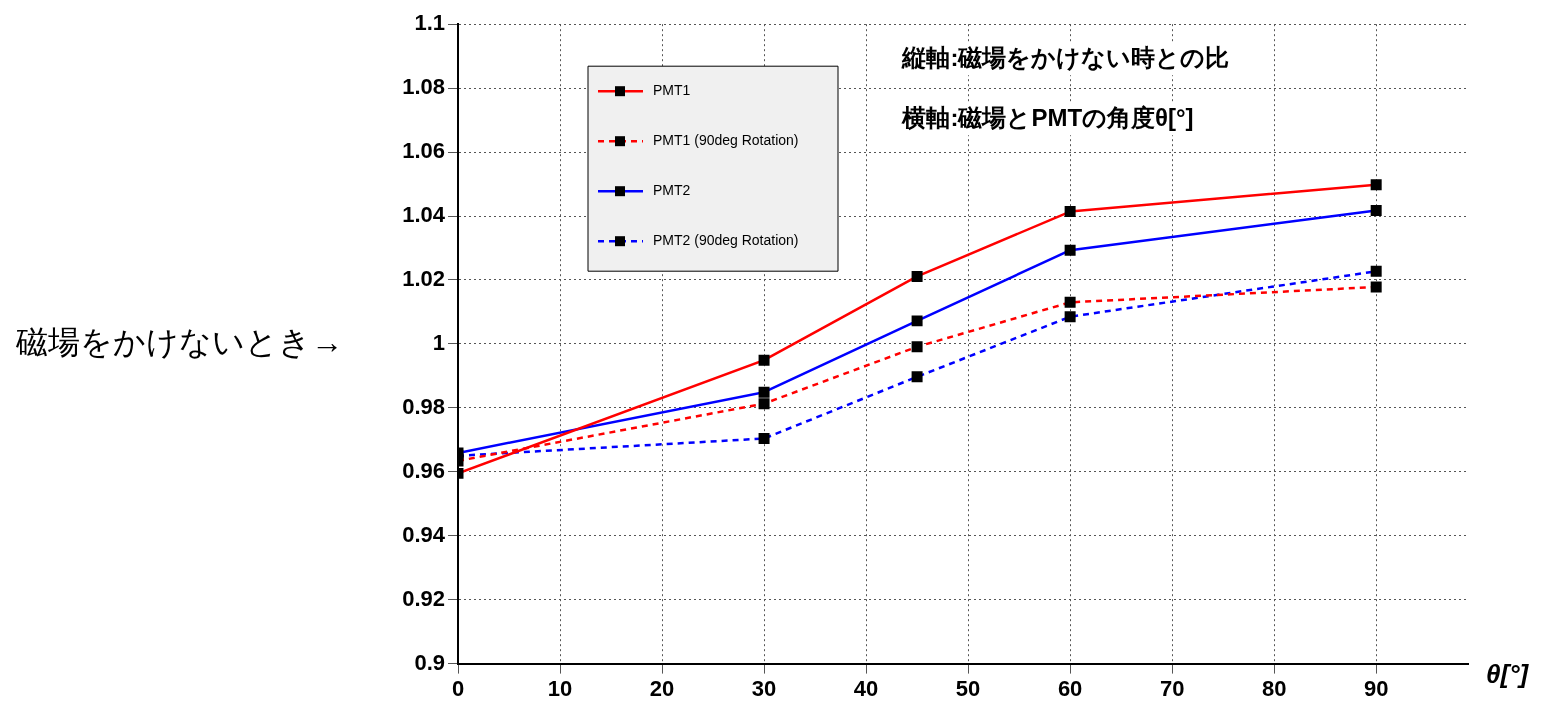  Describe the element at coordinates (458, 688) in the screenshot. I see `x-tick-label: 0` at that location.